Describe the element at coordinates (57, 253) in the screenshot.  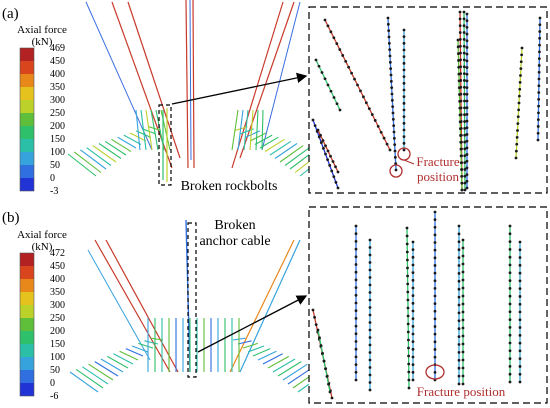
I see `scale-tick-label: 472` at that location.